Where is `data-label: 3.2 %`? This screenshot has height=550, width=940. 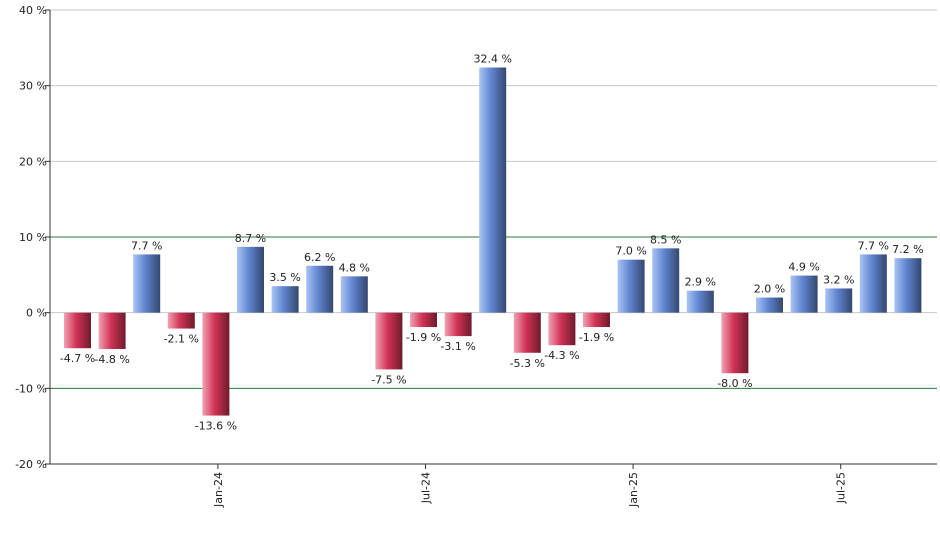 data-label: 3.2 % is located at coordinates (838, 279).